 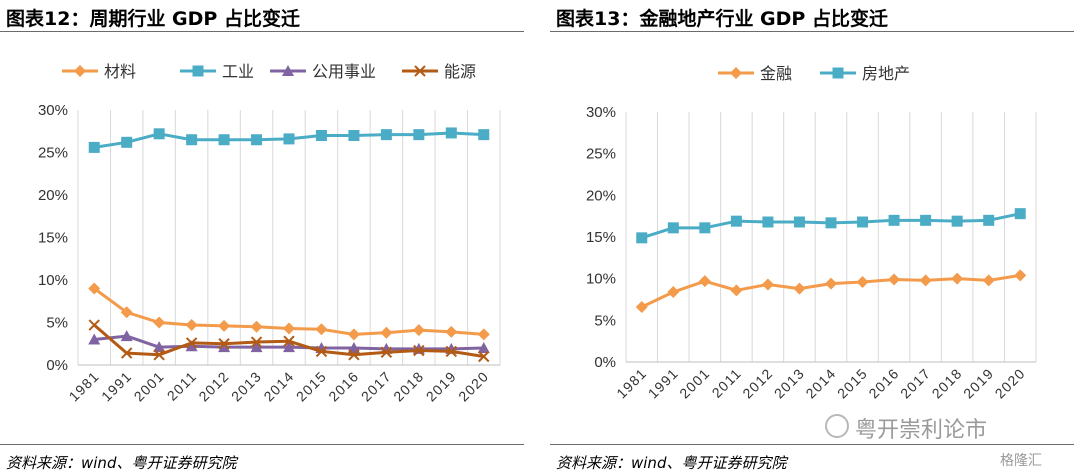 What do you see at coordinates (601, 279) in the screenshot?
I see `y-tick-label: 10%` at bounding box center [601, 279].